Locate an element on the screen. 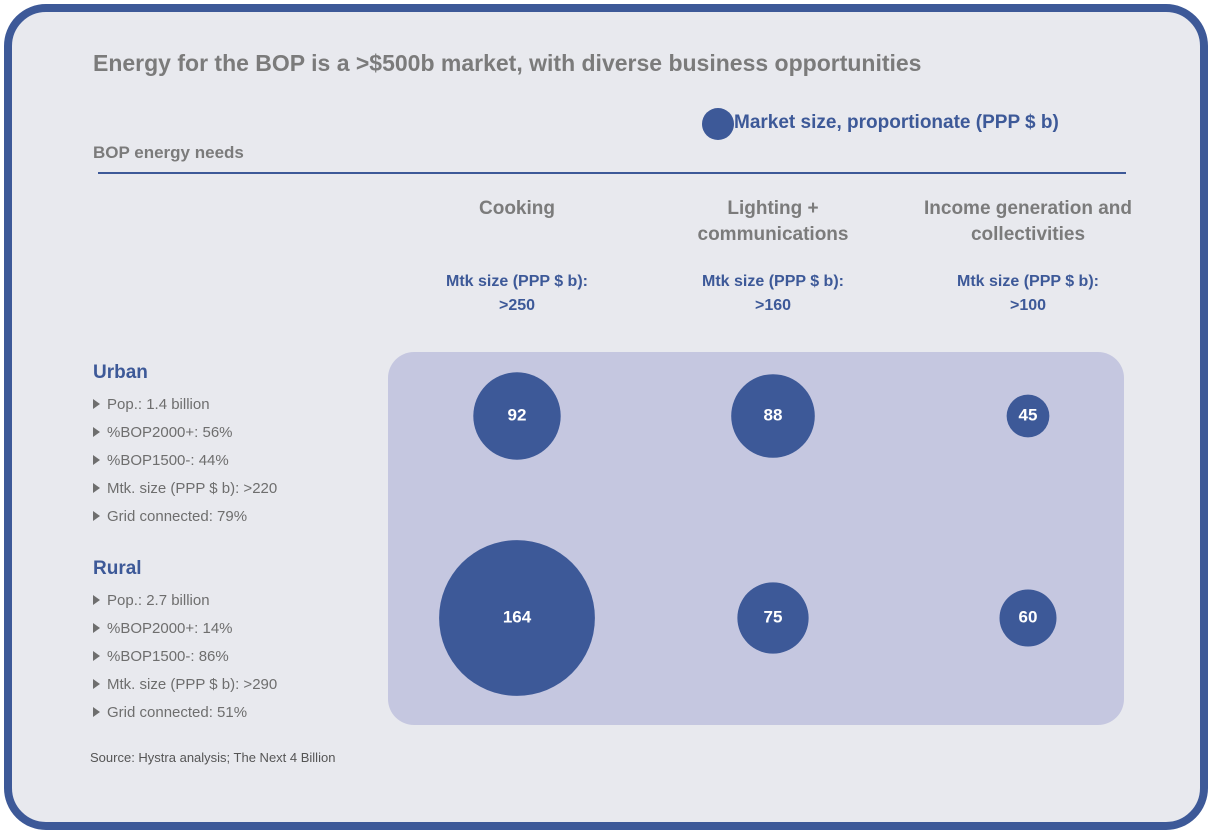 The height and width of the screenshot is (830, 1212). column-header: Cooking is located at coordinates (517, 208).